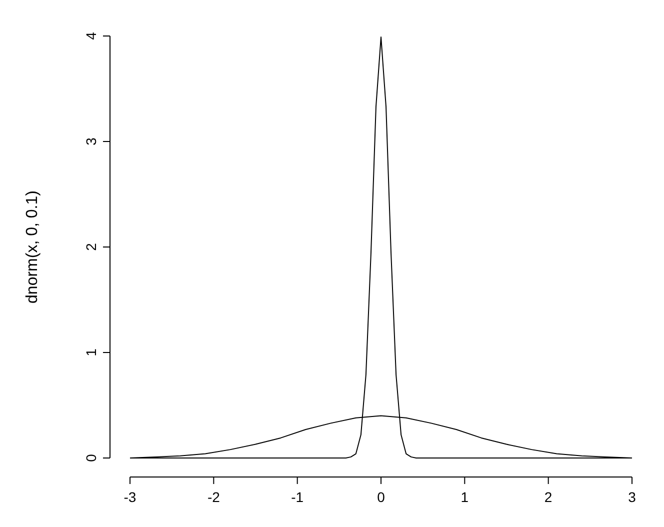 Image resolution: width=664 pixels, height=527 pixels. Describe the element at coordinates (548, 497) in the screenshot. I see `x-tick-label: 2` at that location.